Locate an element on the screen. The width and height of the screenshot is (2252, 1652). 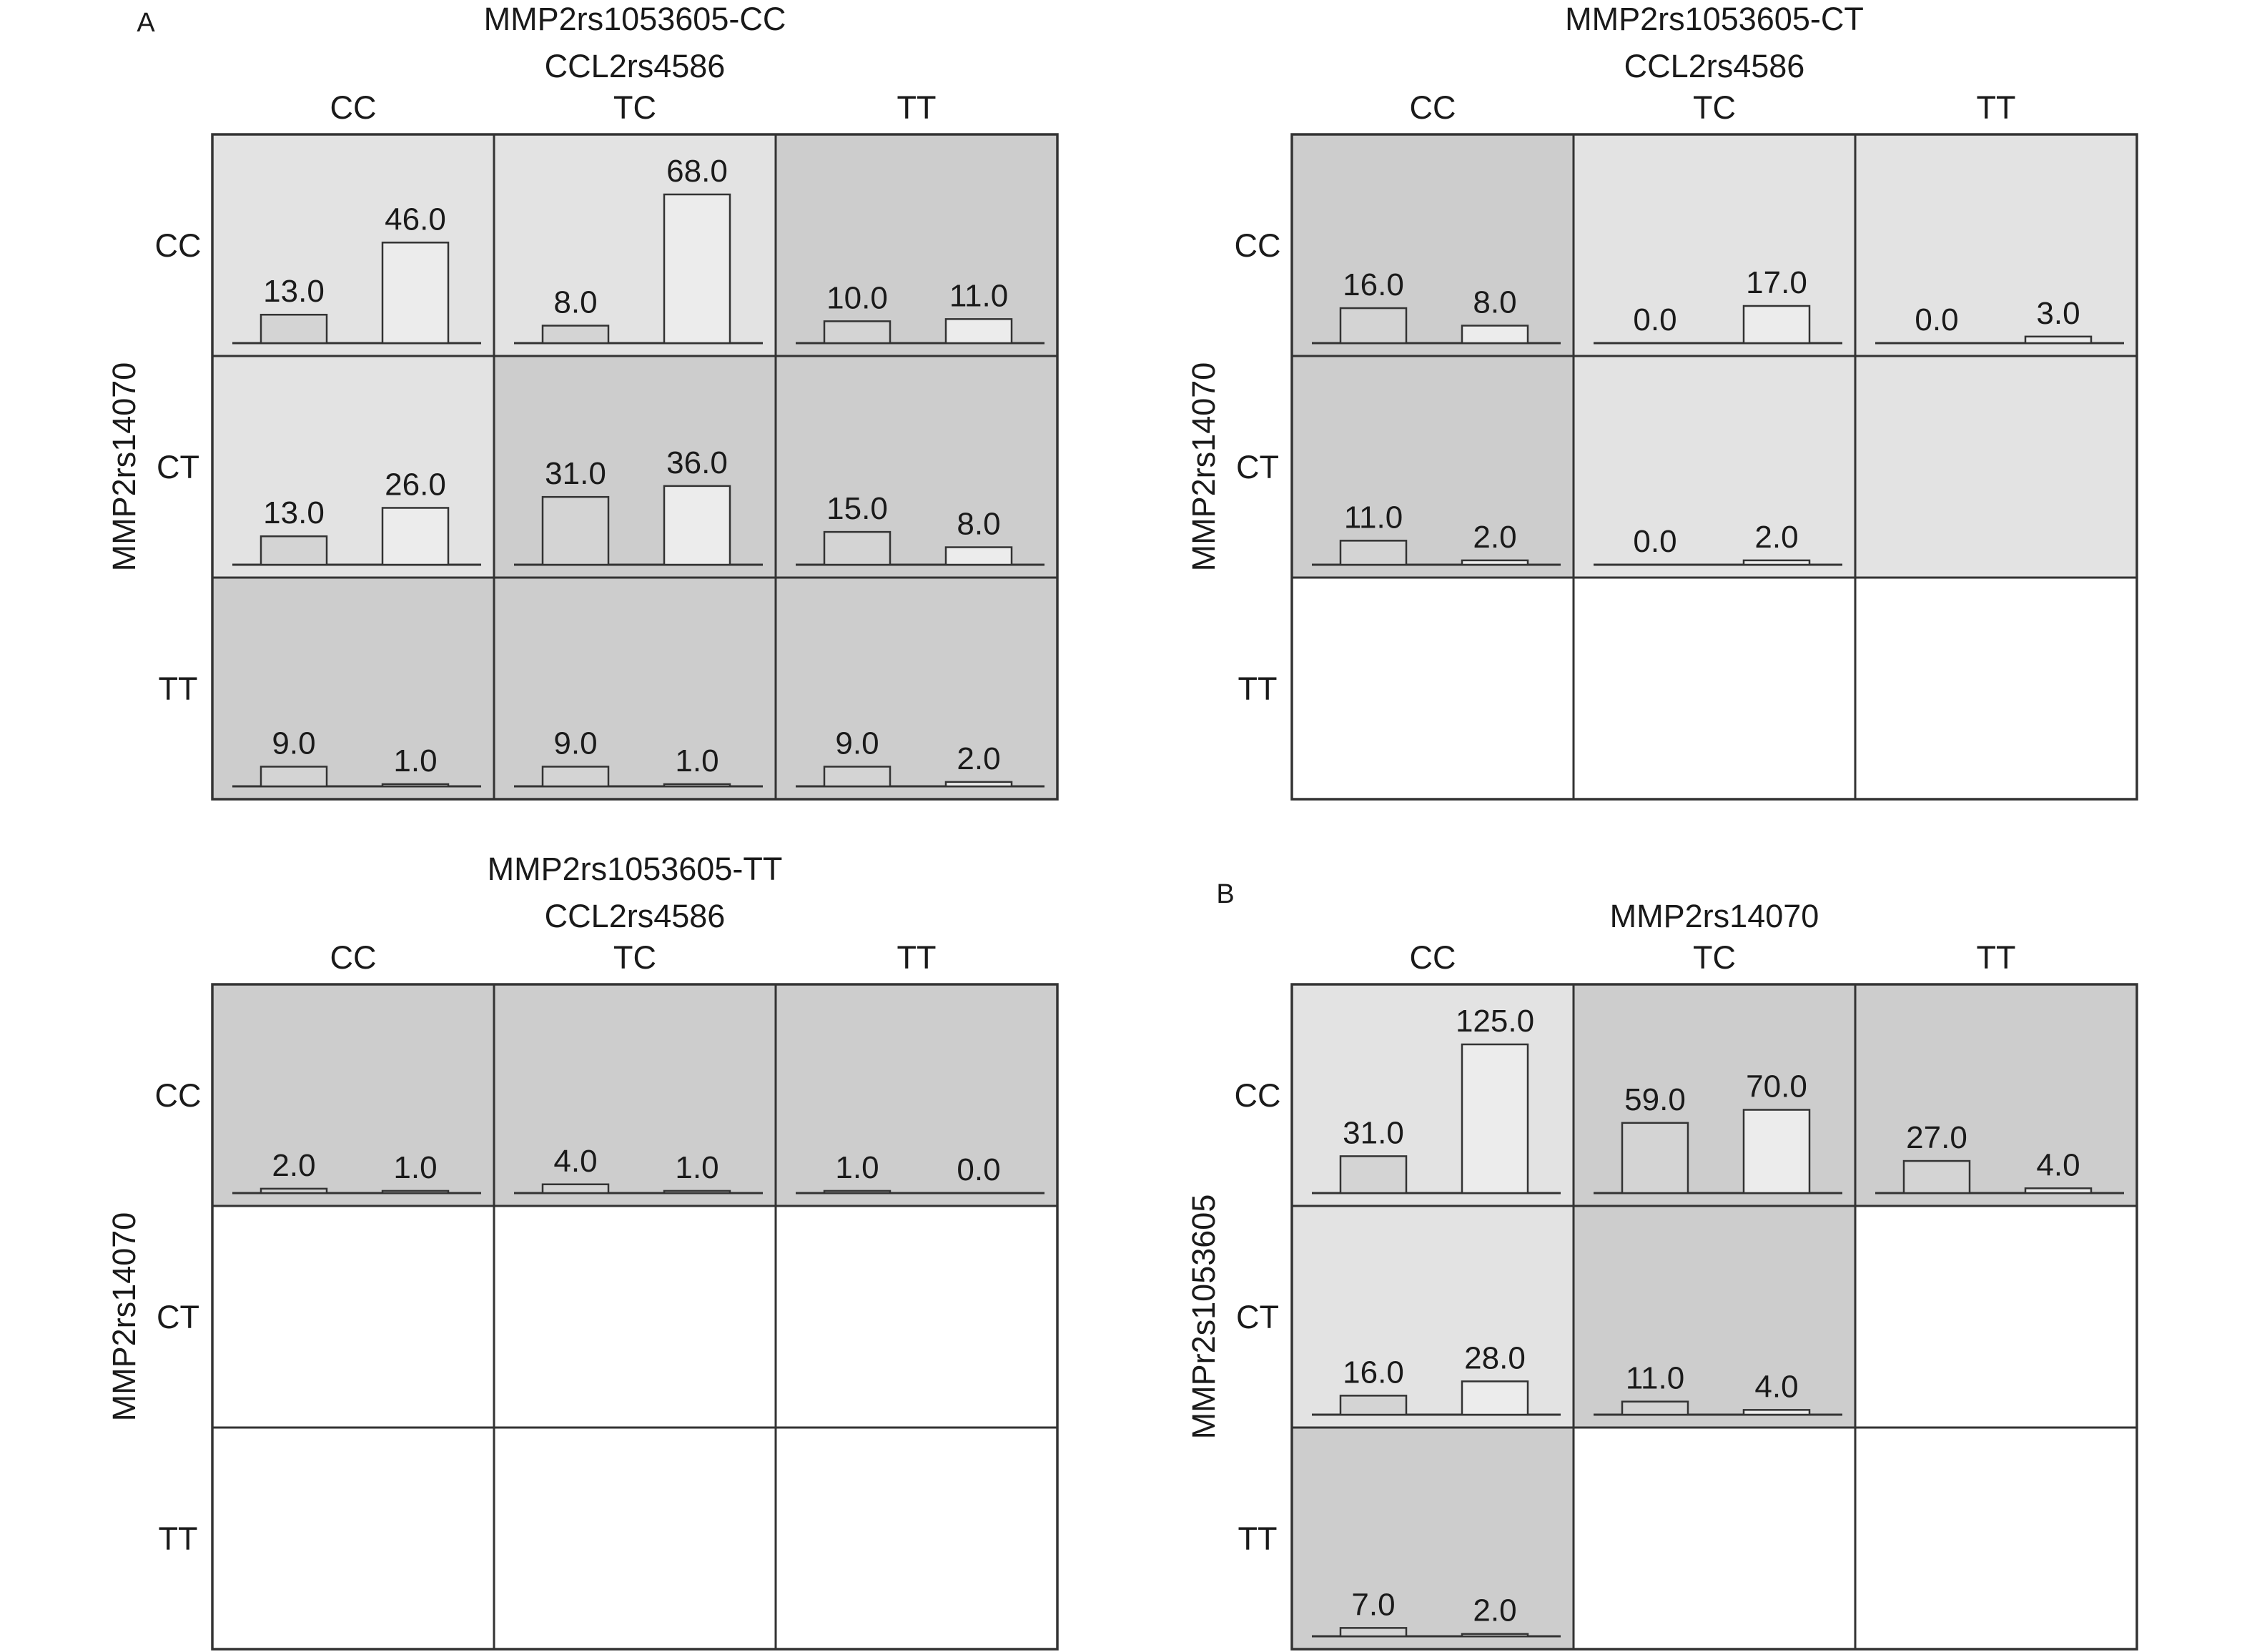
data-label: 17.0 is located at coordinates (1776, 283).